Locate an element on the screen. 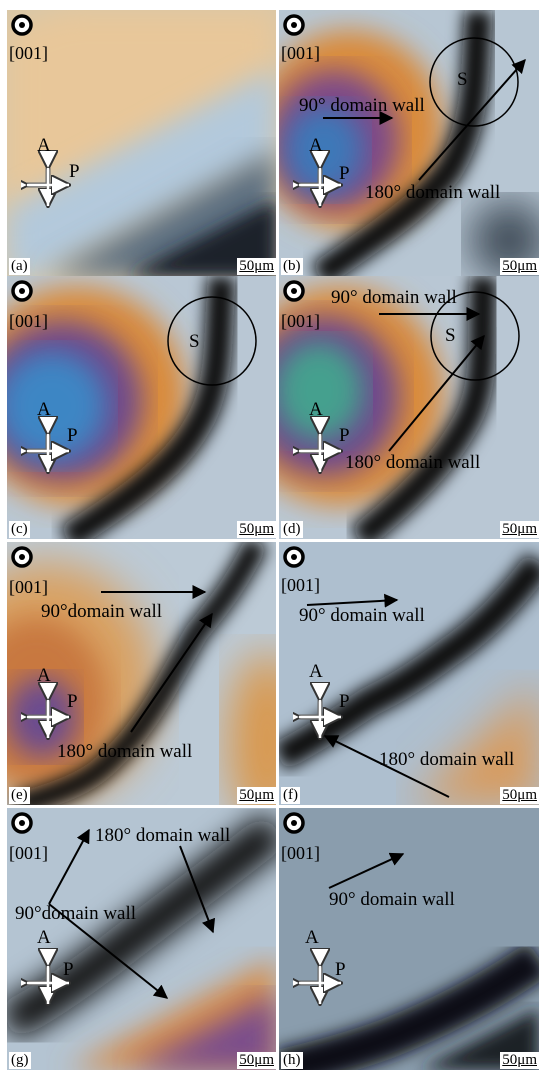 Image resolution: width=539 pixels, height=1070 pixels. scale-bar-g: 50μm is located at coordinates (256, 1060).